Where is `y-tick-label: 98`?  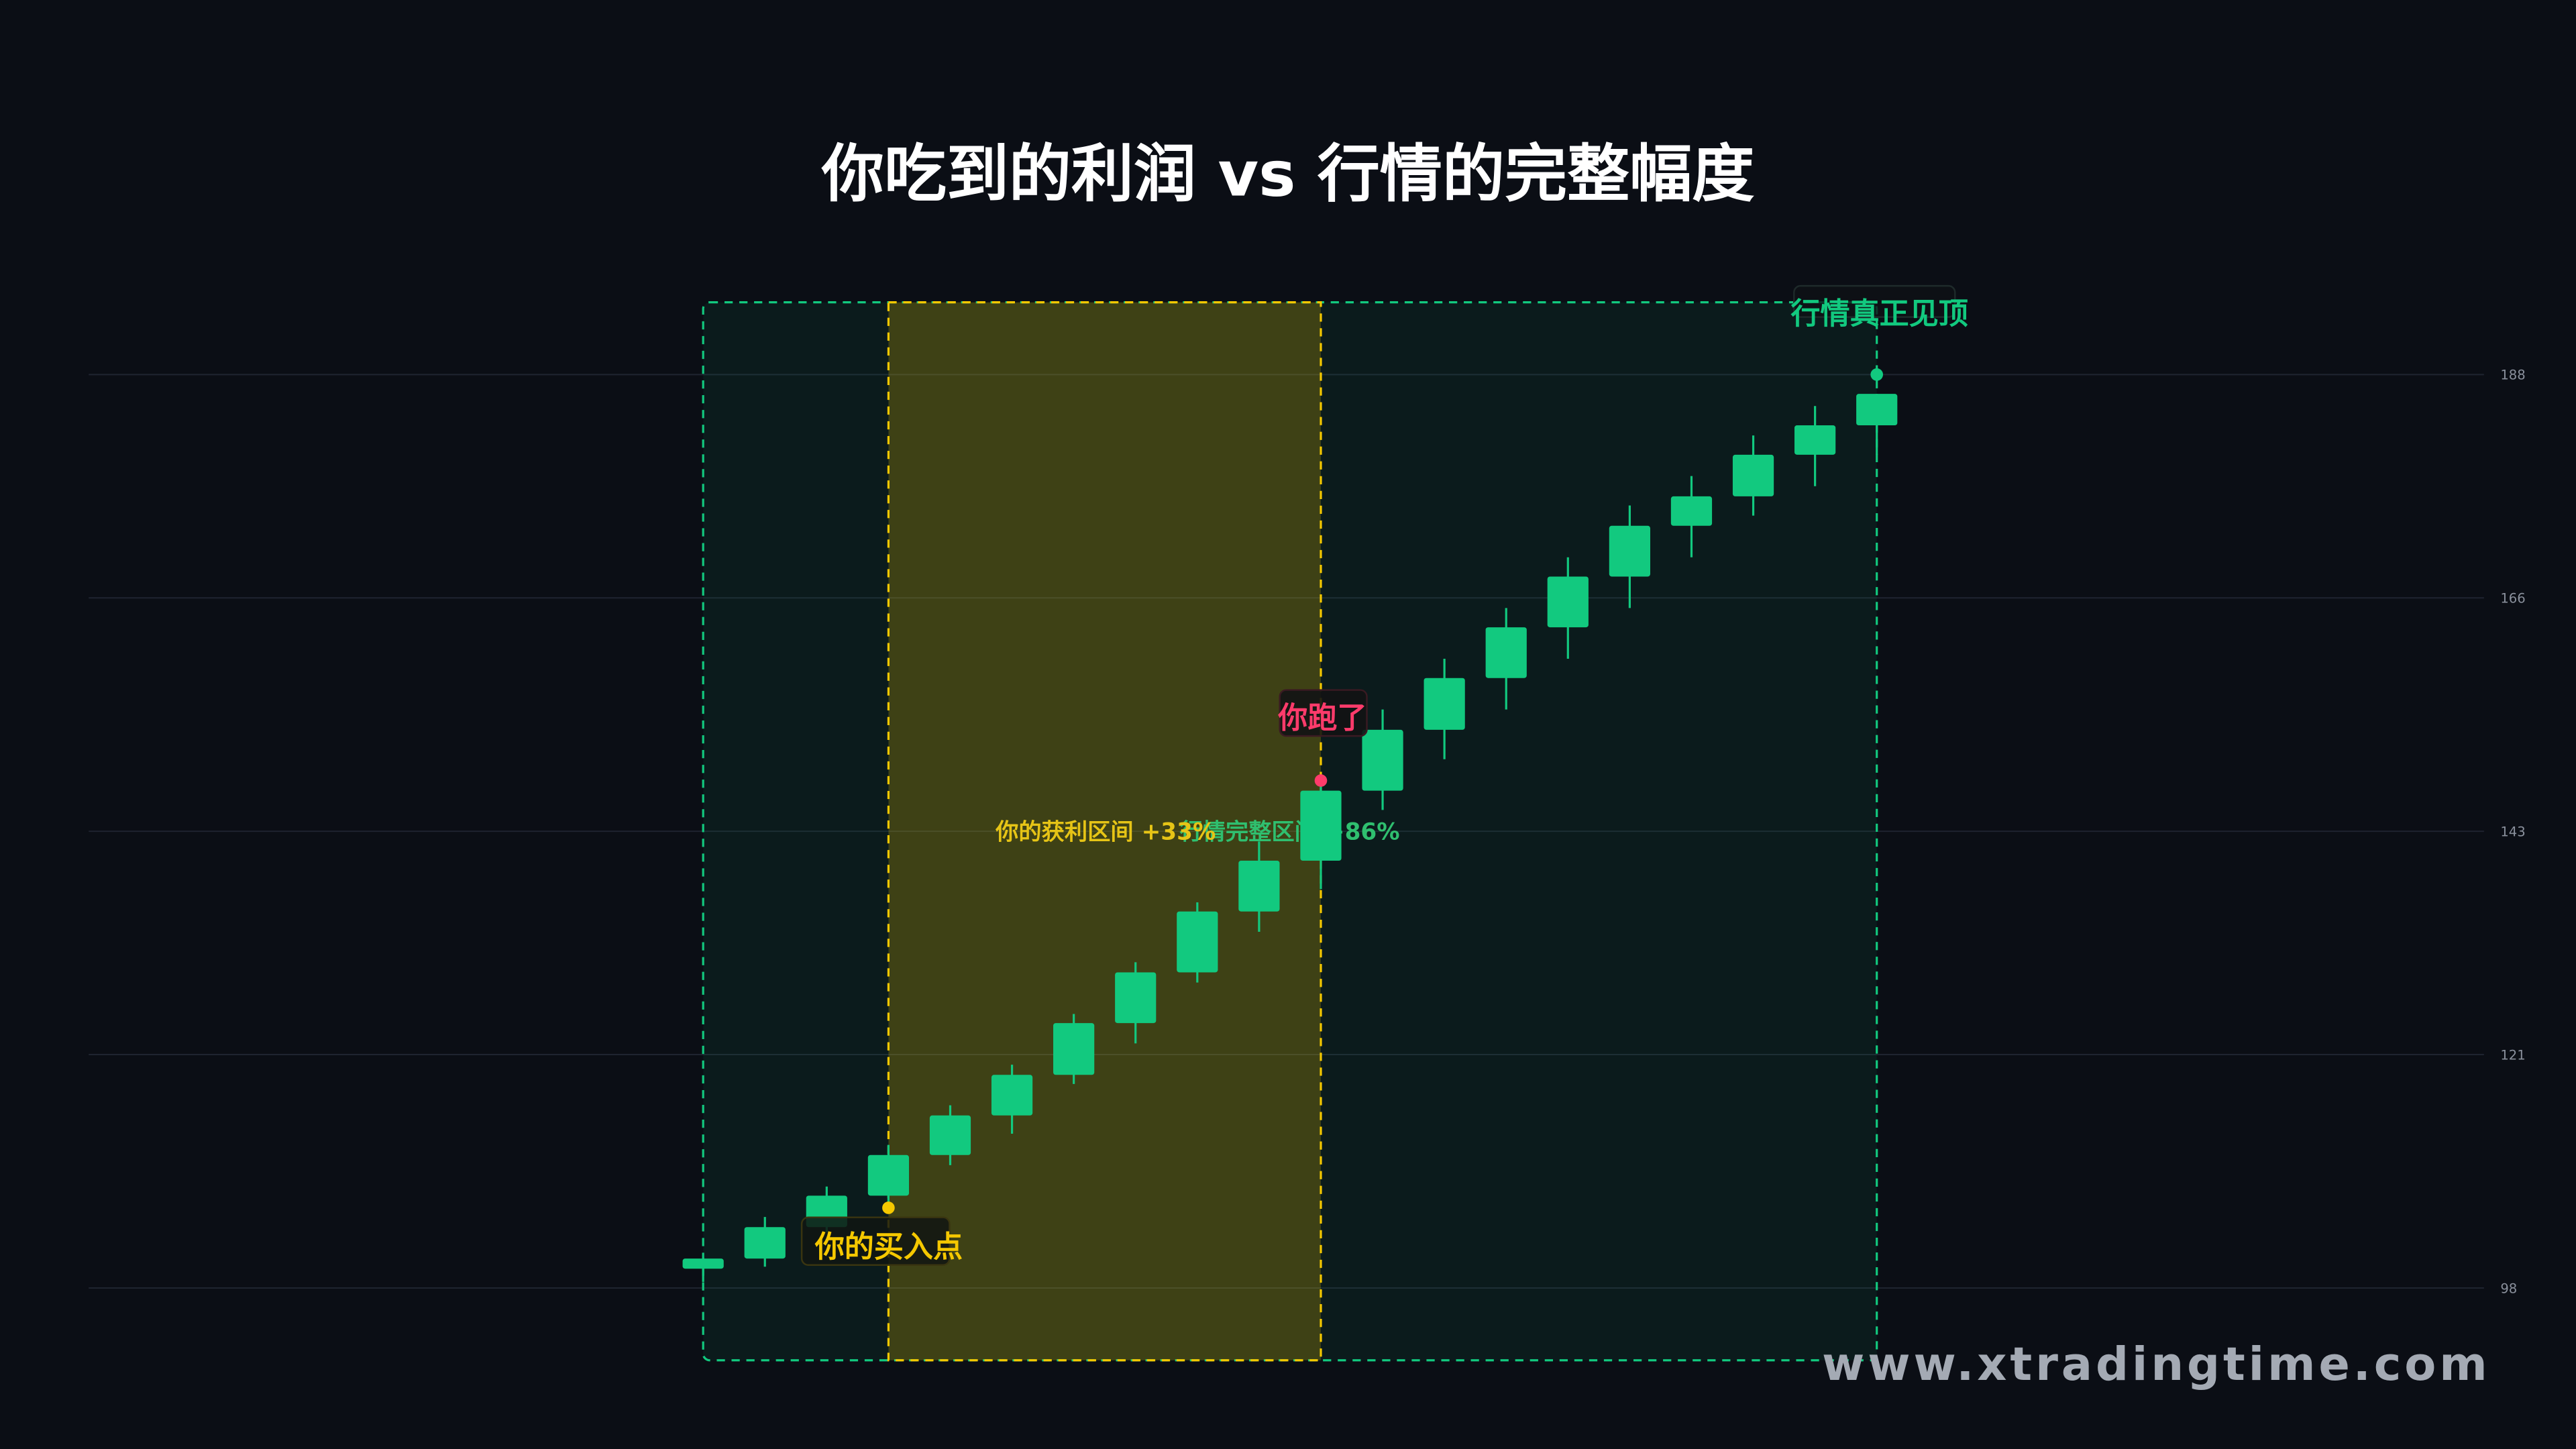
y-tick-label: 98 is located at coordinates (2508, 1288).